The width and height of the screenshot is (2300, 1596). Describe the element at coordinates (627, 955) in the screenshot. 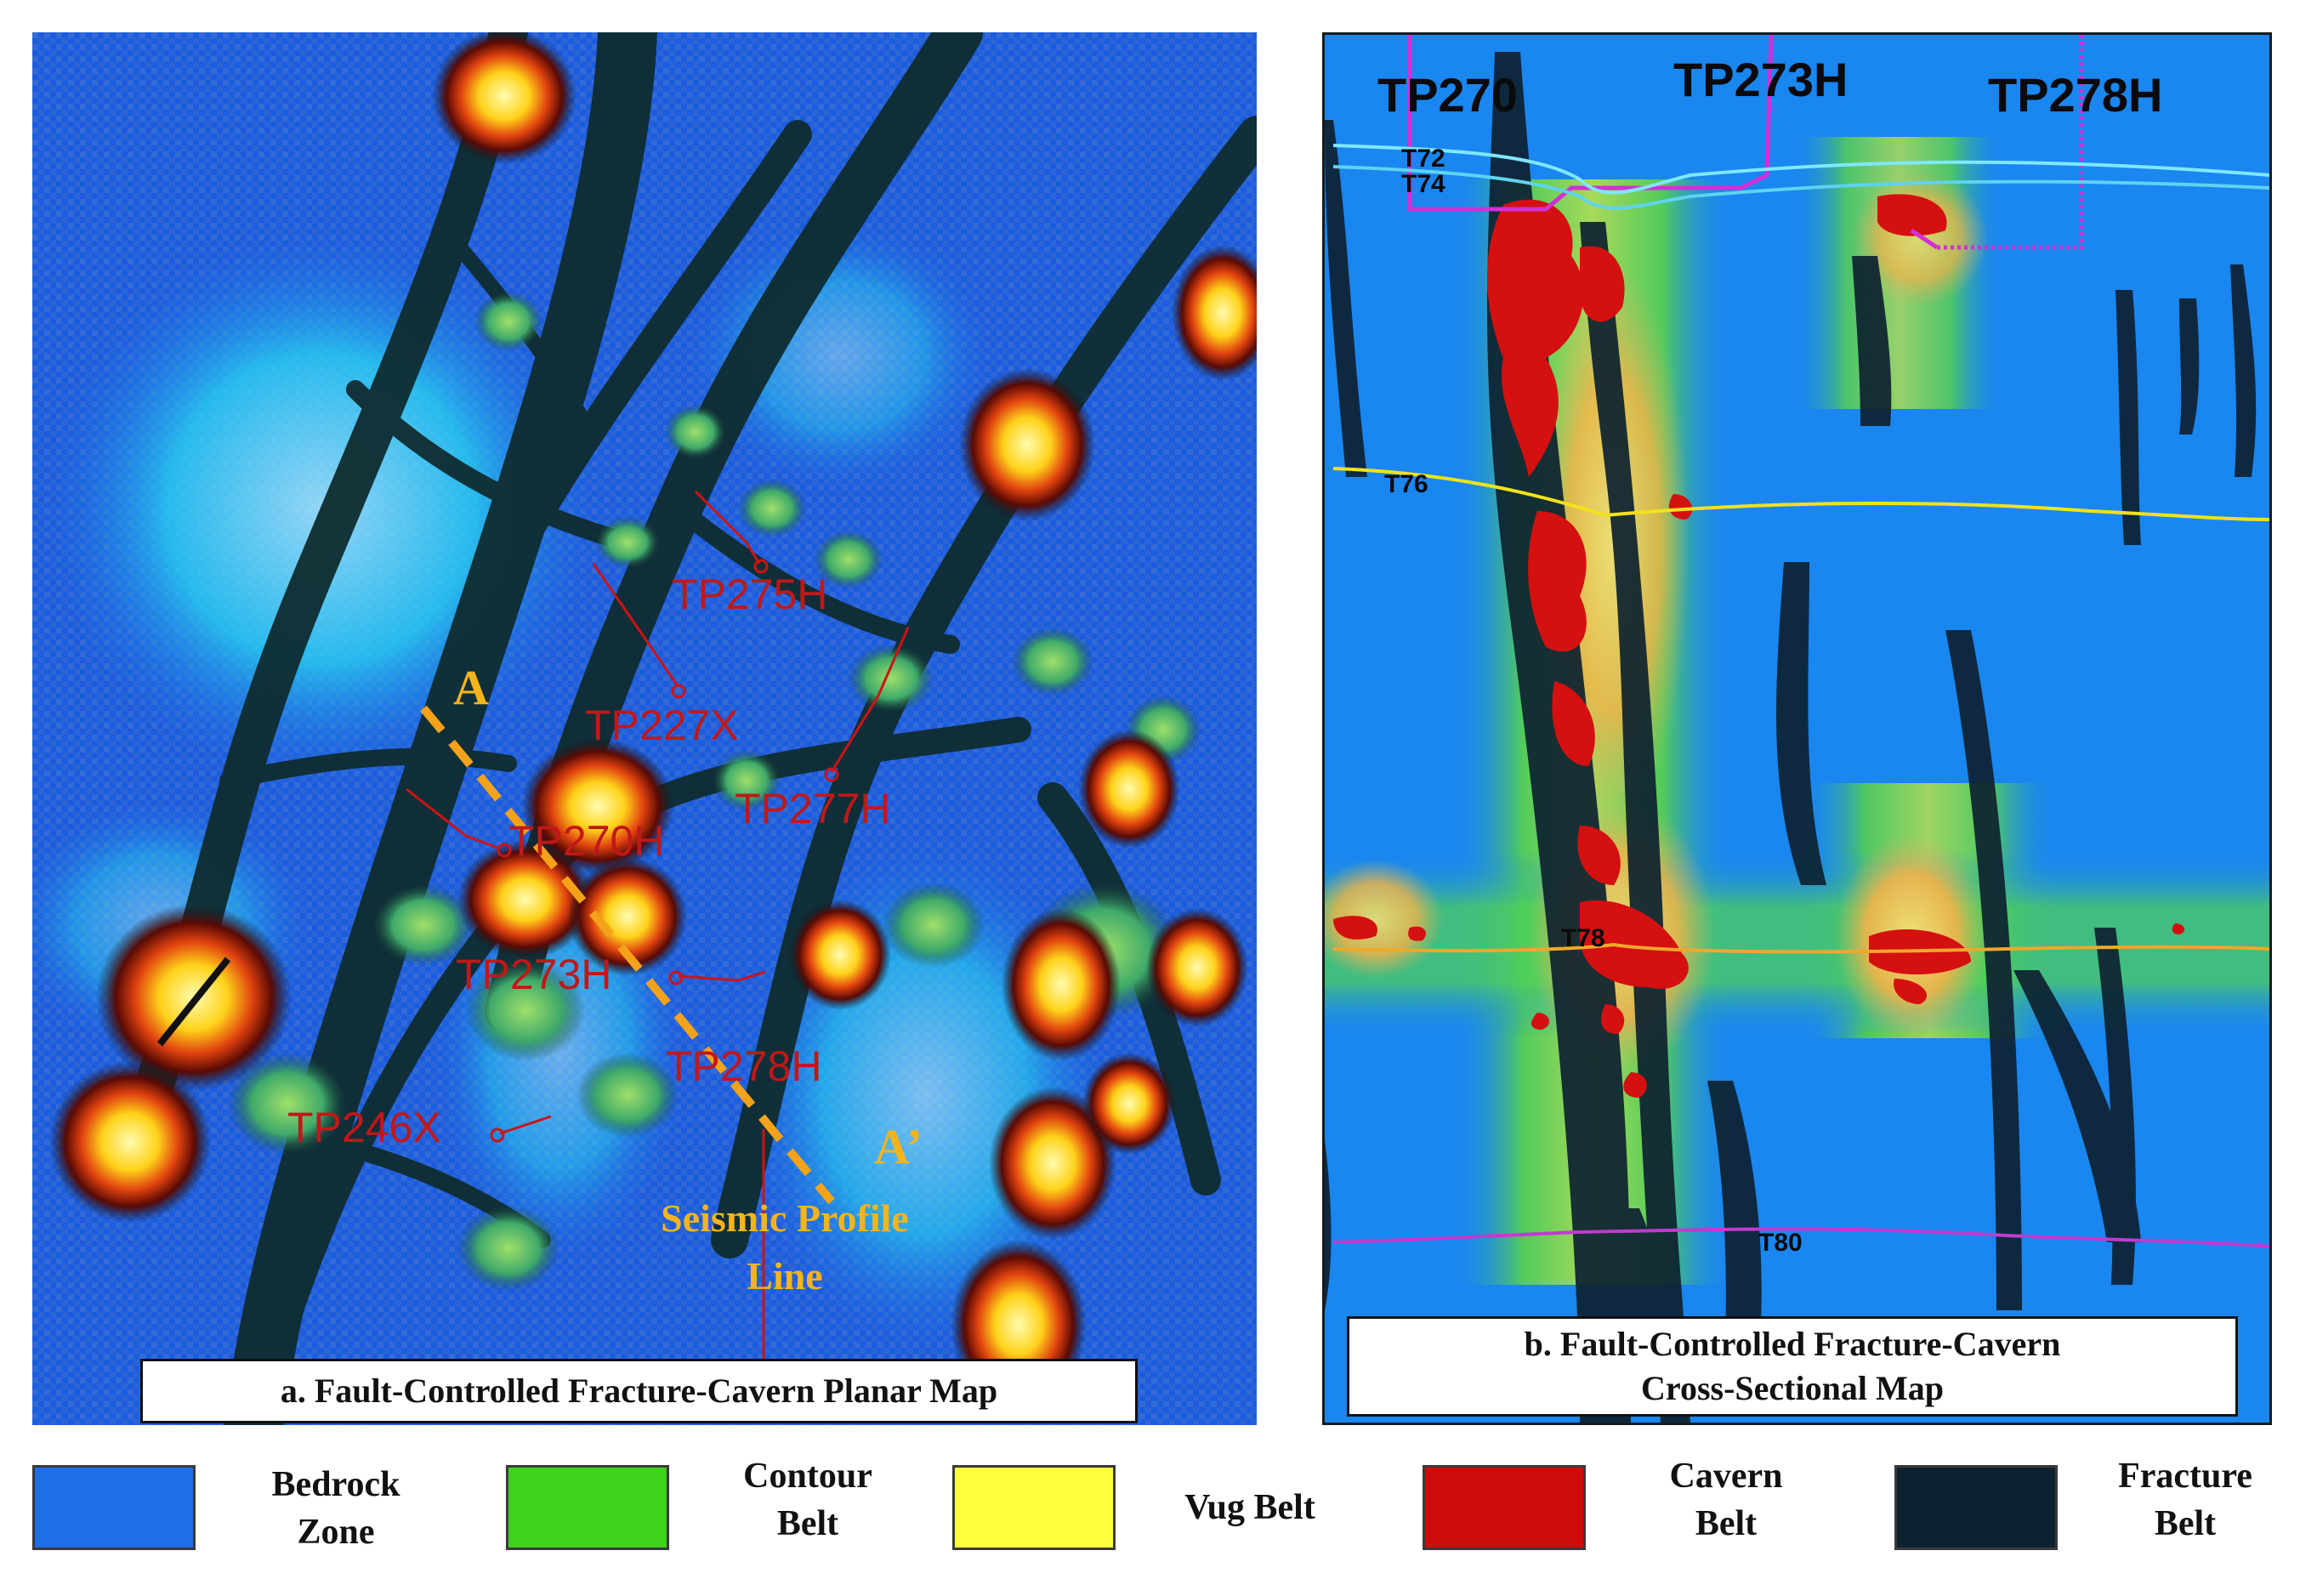

I see `seismic-profile-line` at that location.